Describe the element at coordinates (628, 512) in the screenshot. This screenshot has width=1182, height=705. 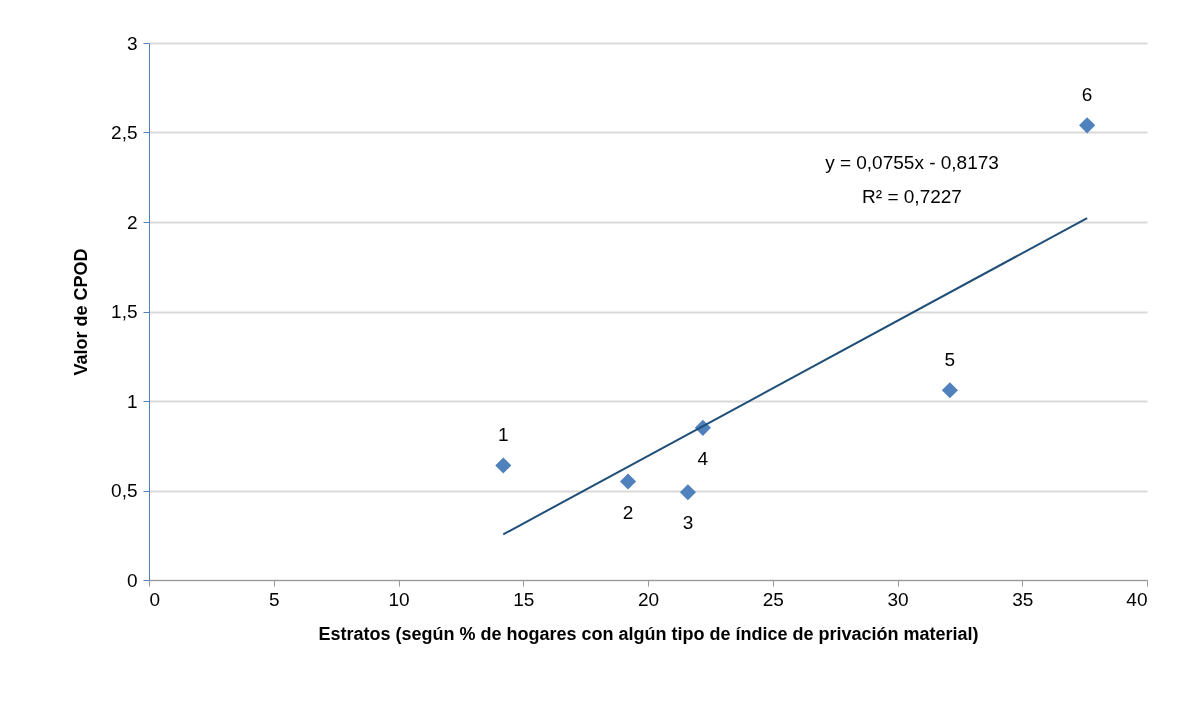
I see `annotation: 2` at that location.